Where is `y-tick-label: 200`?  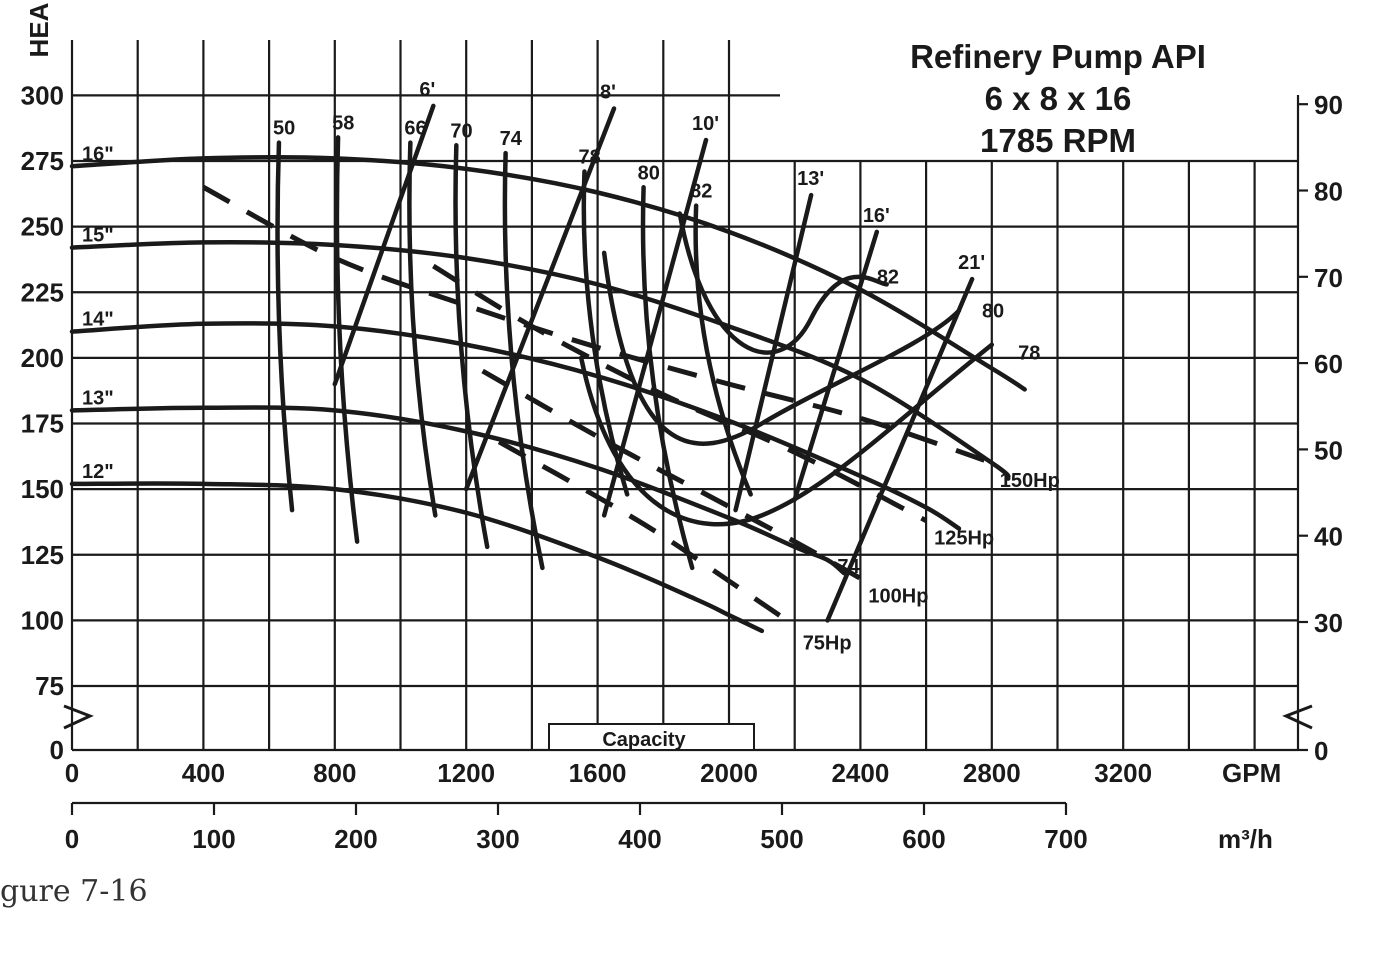 y-tick-label: 200 is located at coordinates (42, 358).